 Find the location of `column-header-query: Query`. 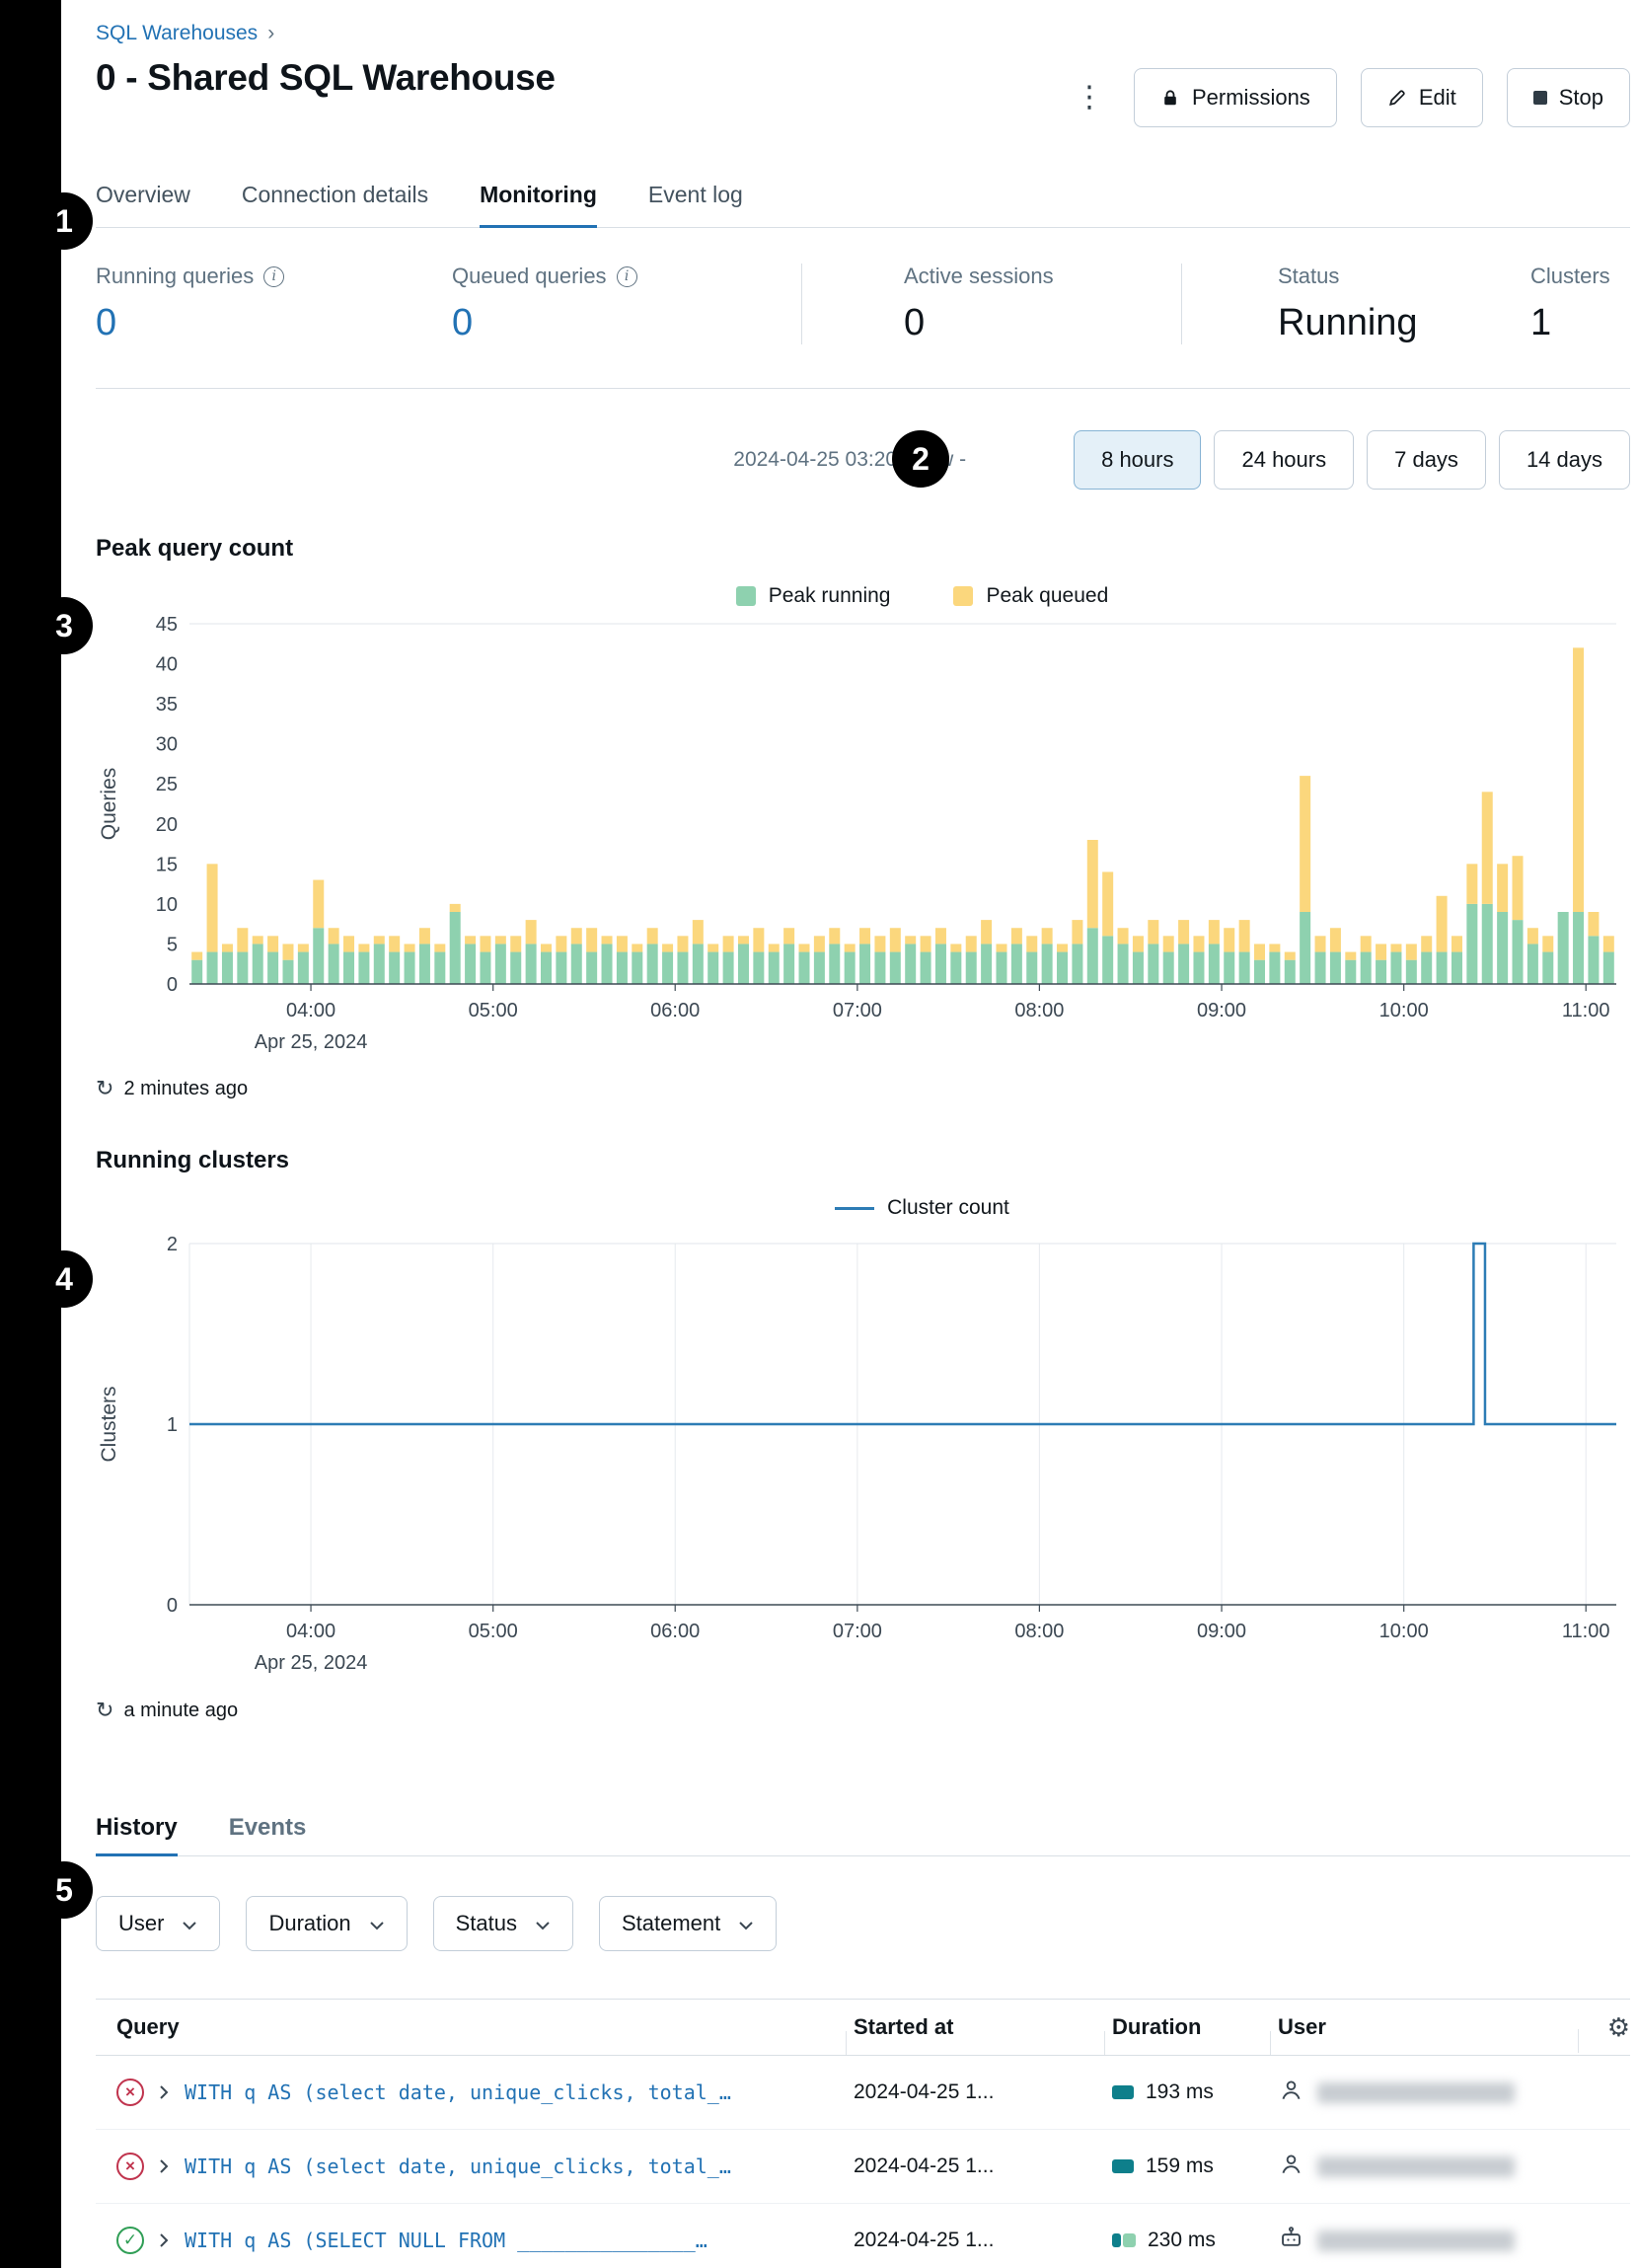

column-header-query: Query is located at coordinates (148, 2027).